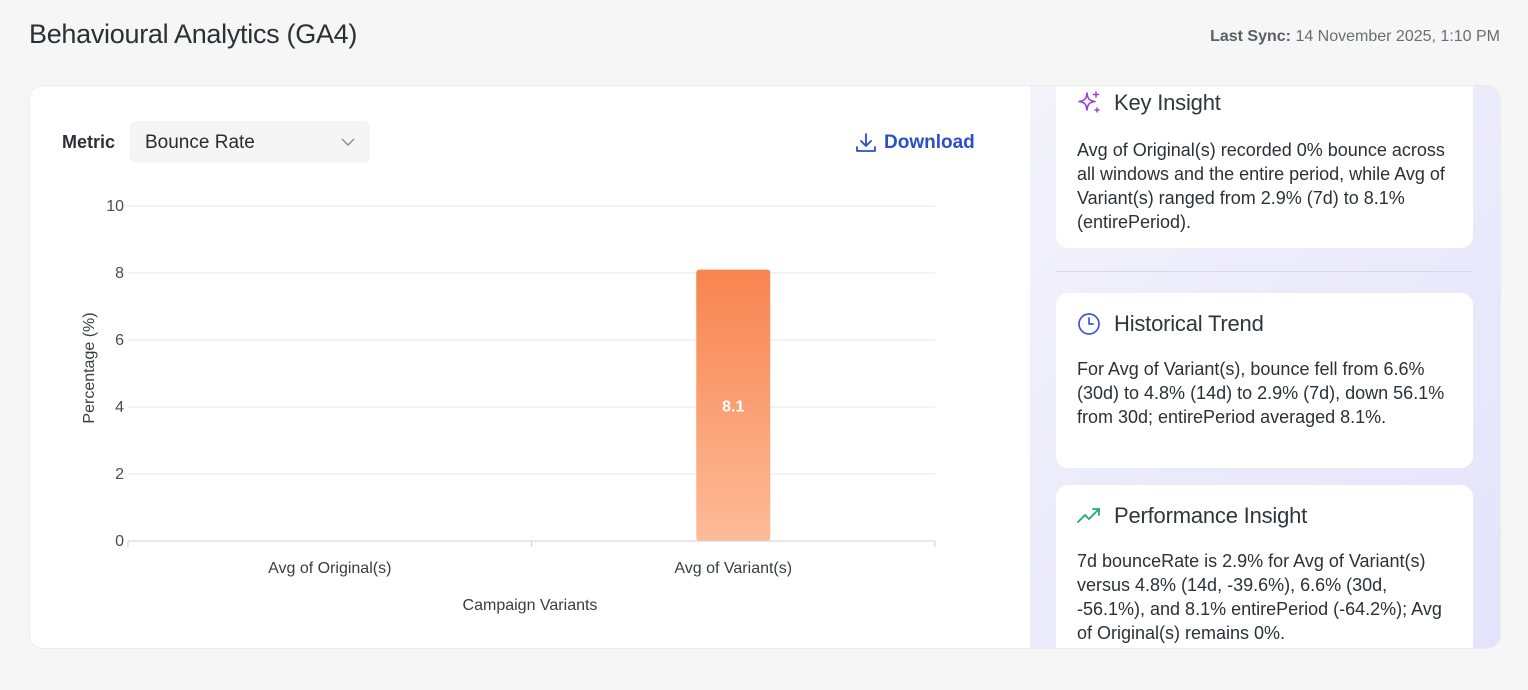  Describe the element at coordinates (530, 605) in the screenshot. I see `x-axis-title: Campaign Variants` at that location.